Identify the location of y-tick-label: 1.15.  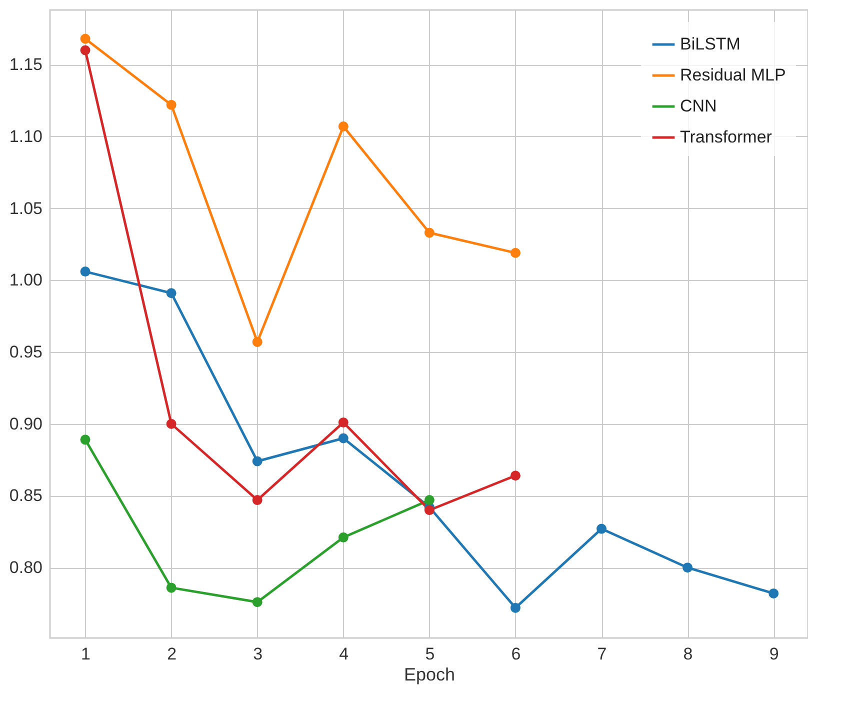
(25, 64).